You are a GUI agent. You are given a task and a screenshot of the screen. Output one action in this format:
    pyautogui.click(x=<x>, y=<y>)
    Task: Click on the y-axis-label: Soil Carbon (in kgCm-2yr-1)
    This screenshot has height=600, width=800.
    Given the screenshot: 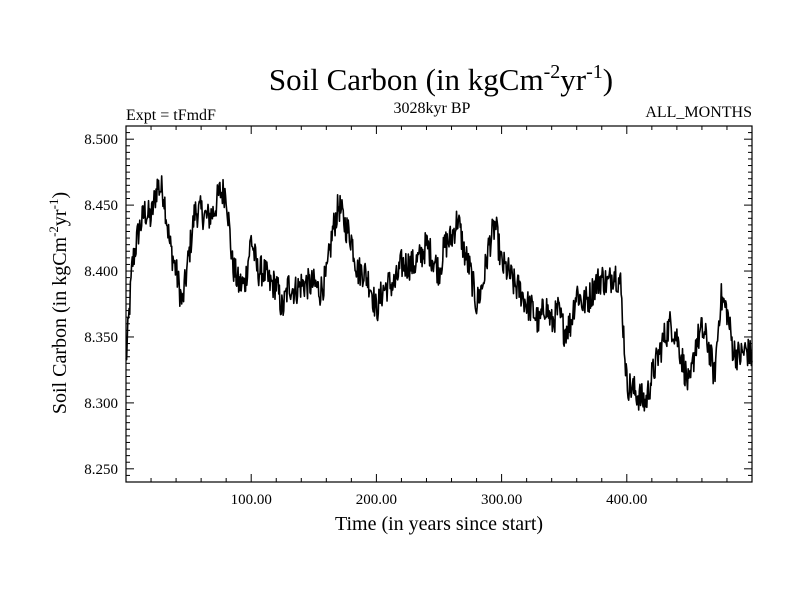 What is the action you would take?
    pyautogui.click(x=58, y=303)
    